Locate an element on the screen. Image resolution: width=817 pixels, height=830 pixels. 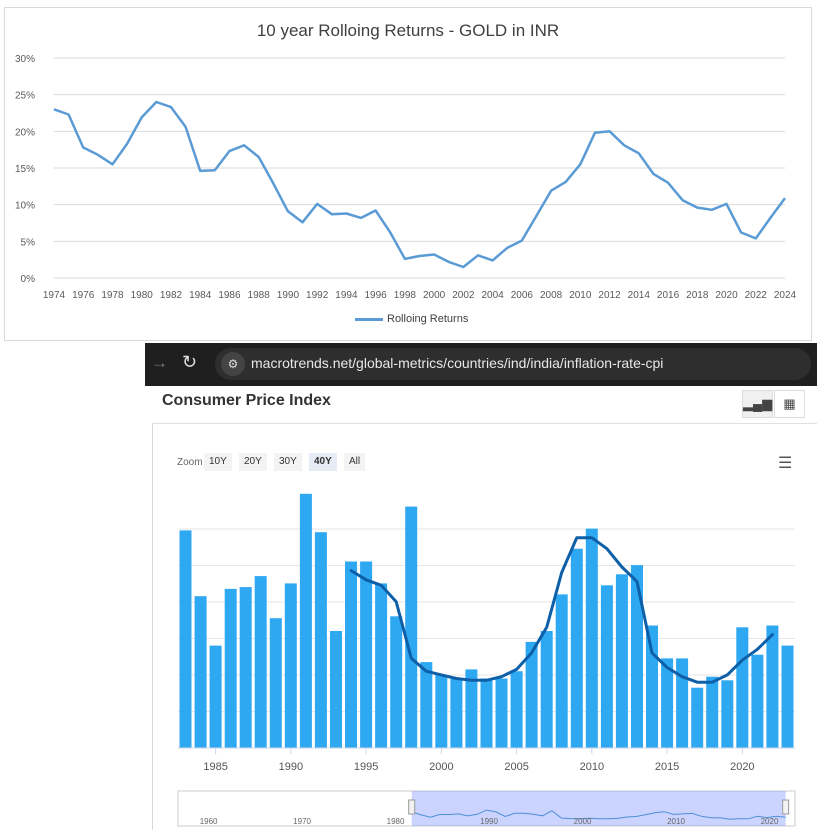
table-view-button: ▦ is located at coordinates (789, 404).